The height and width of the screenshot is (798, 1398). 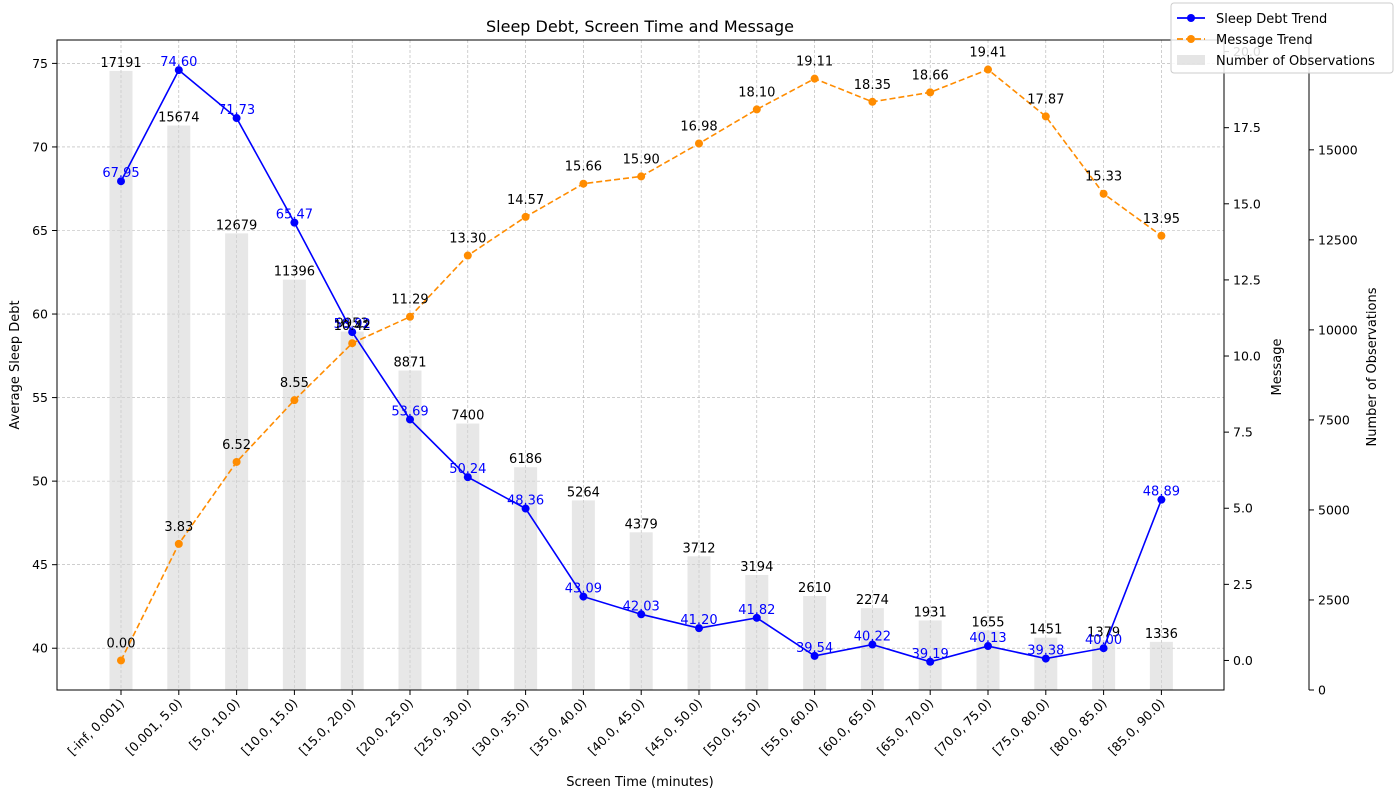 I want to click on message-label: 0.00, so click(x=121, y=643).